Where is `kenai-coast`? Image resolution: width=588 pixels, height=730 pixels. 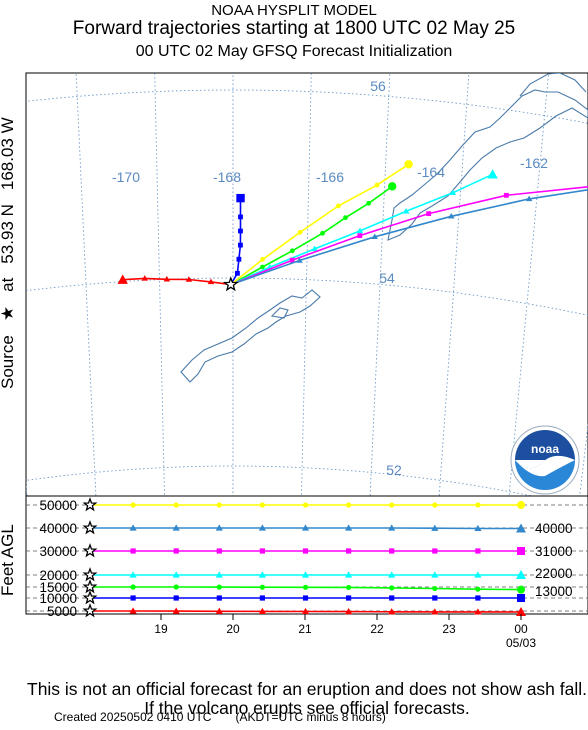
kenai-coast is located at coordinates (553, 85).